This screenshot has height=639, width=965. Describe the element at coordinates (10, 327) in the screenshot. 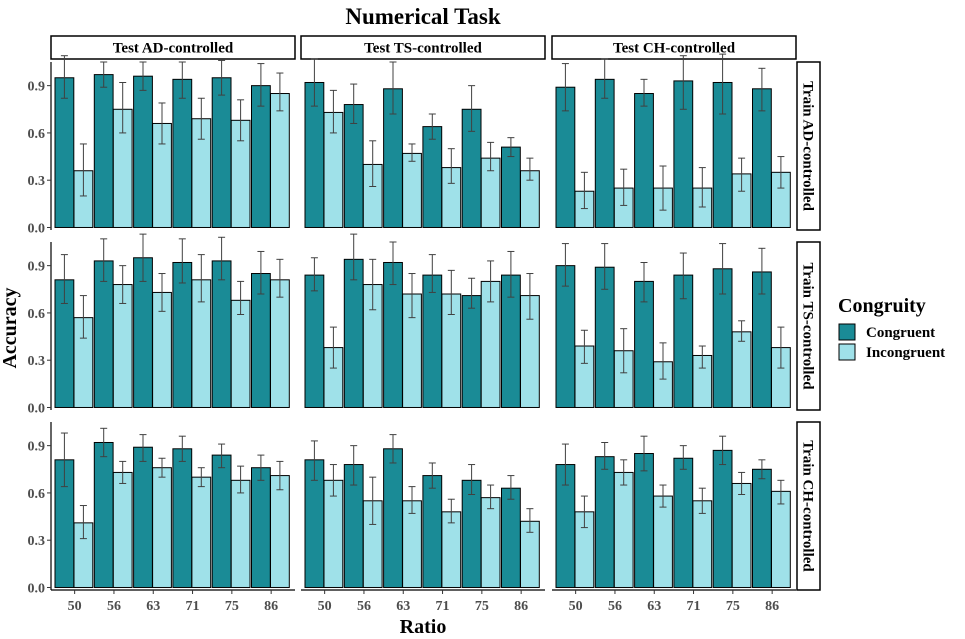

I see `y-axis-title: Accuracy` at that location.